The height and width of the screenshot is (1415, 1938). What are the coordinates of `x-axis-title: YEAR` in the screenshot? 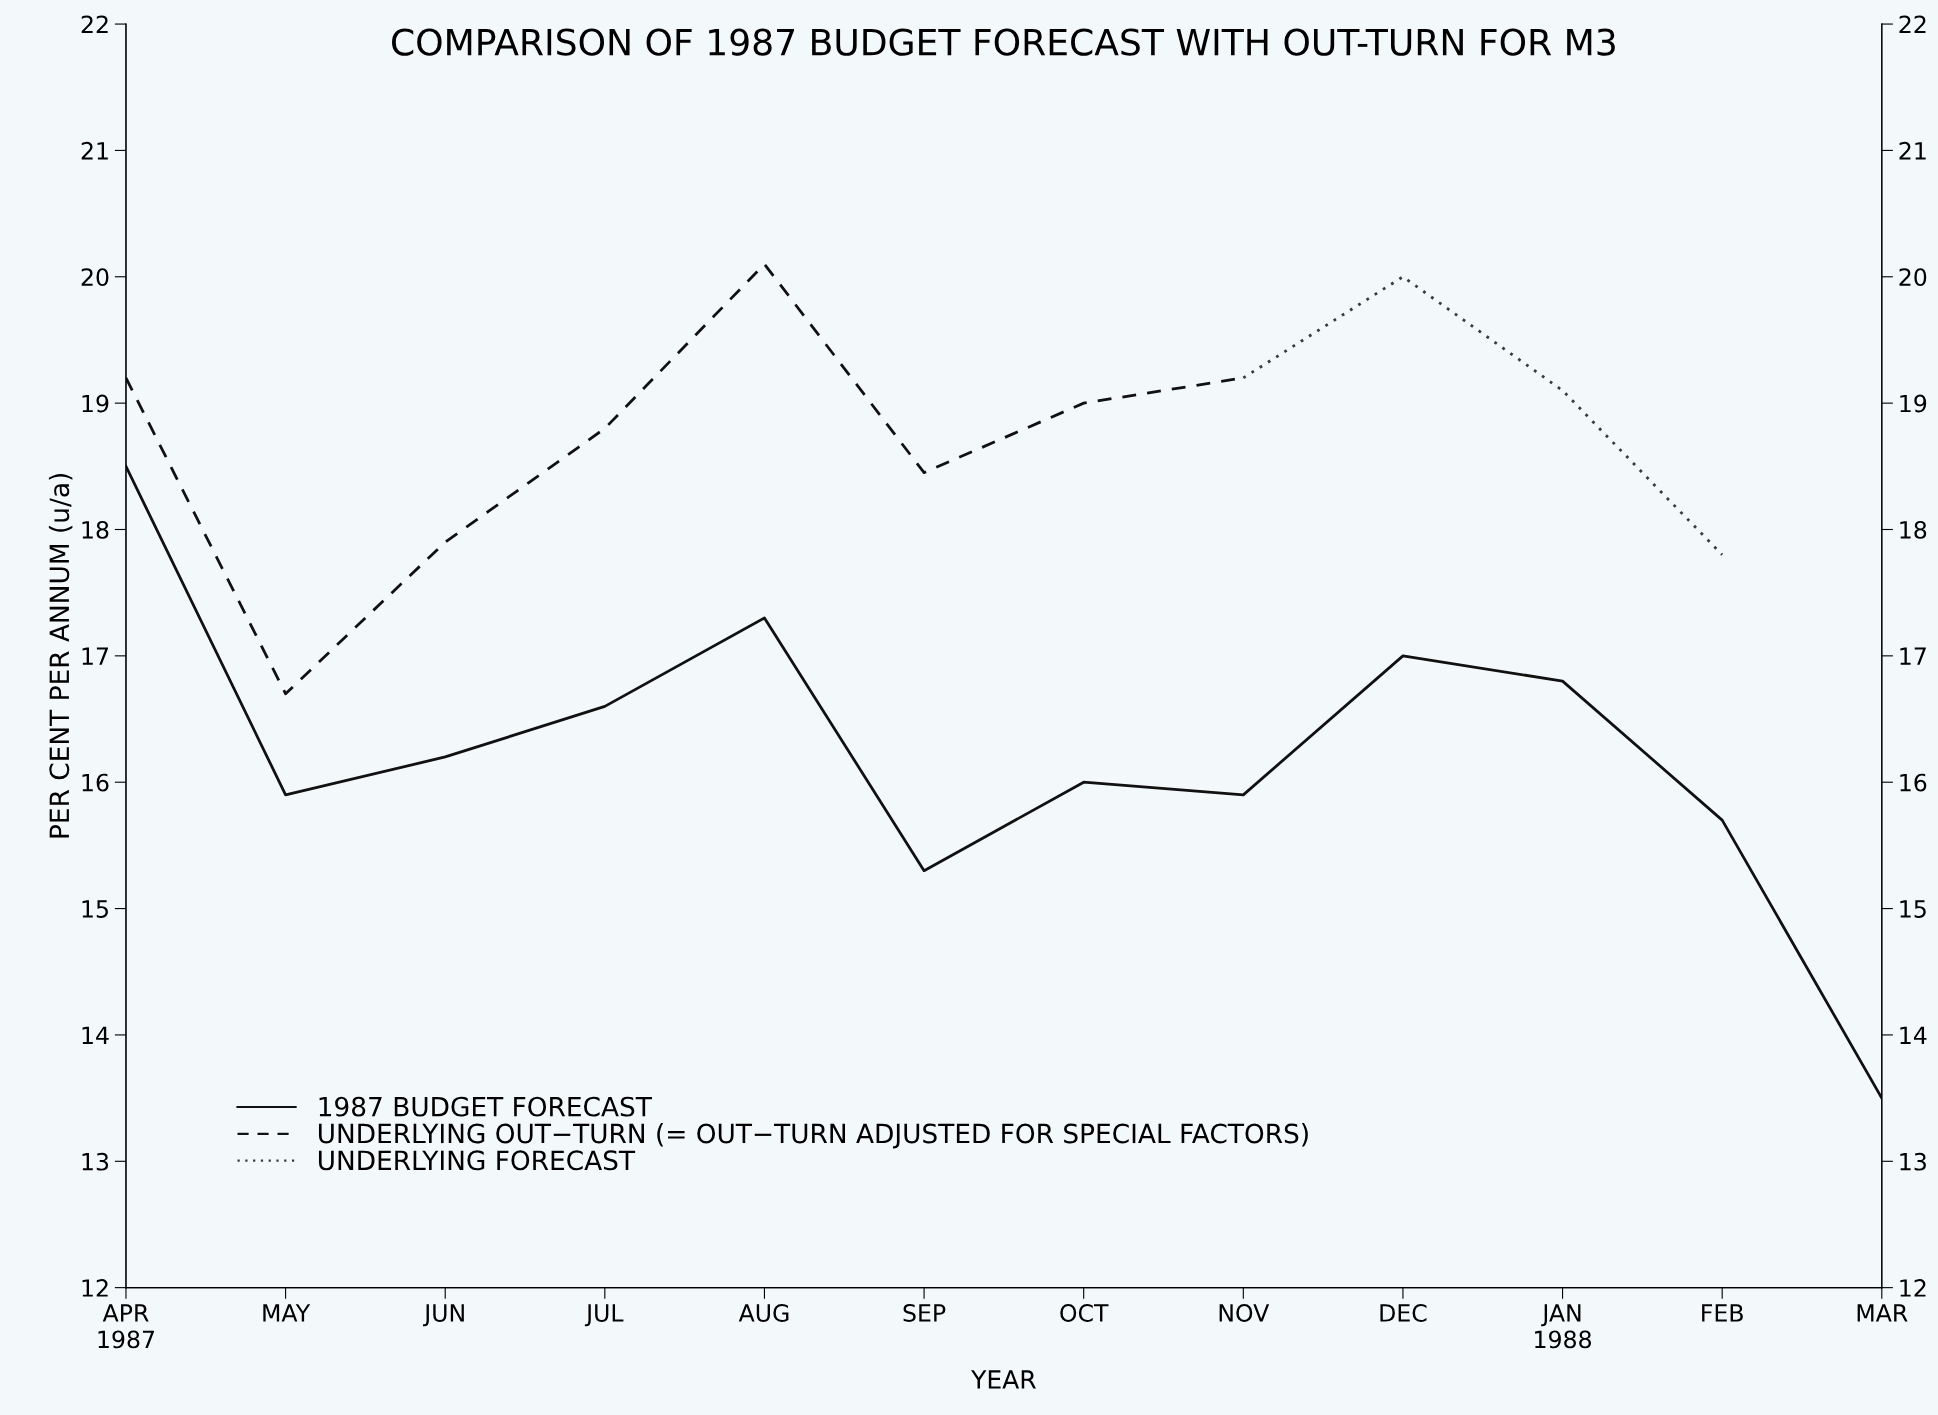 It's located at (1003, 1379).